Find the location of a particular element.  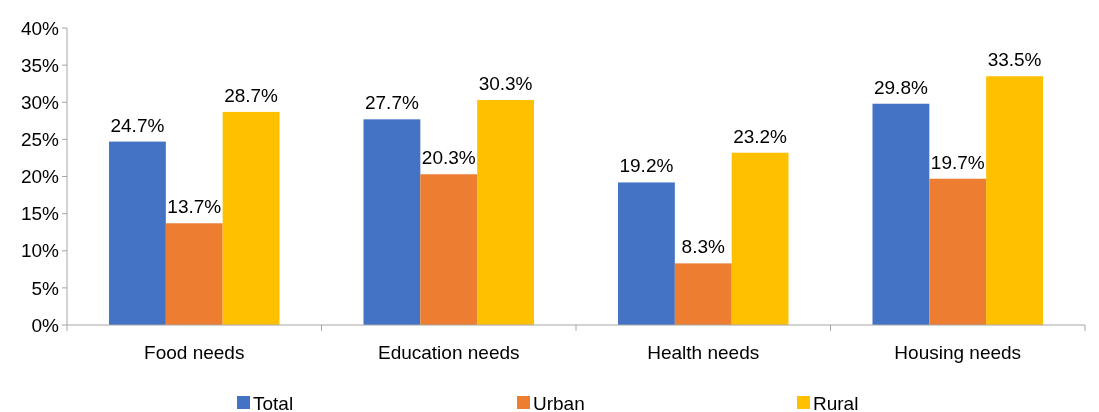

text: 30.3% is located at coordinates (505, 84).